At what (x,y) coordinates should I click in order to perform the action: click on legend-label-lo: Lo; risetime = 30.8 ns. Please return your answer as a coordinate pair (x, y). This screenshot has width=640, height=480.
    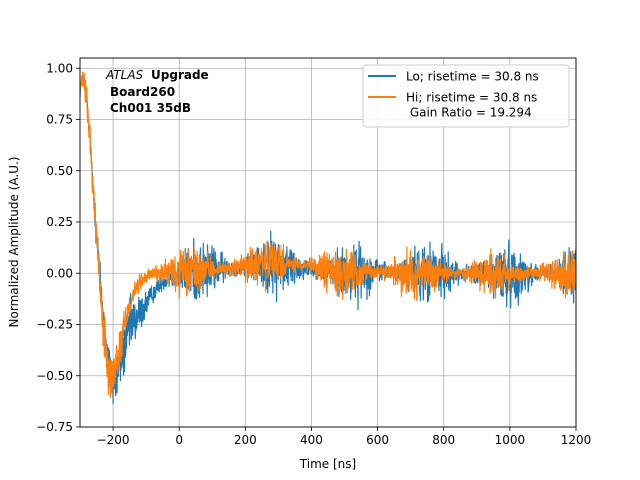
    Looking at the image, I should click on (472, 77).